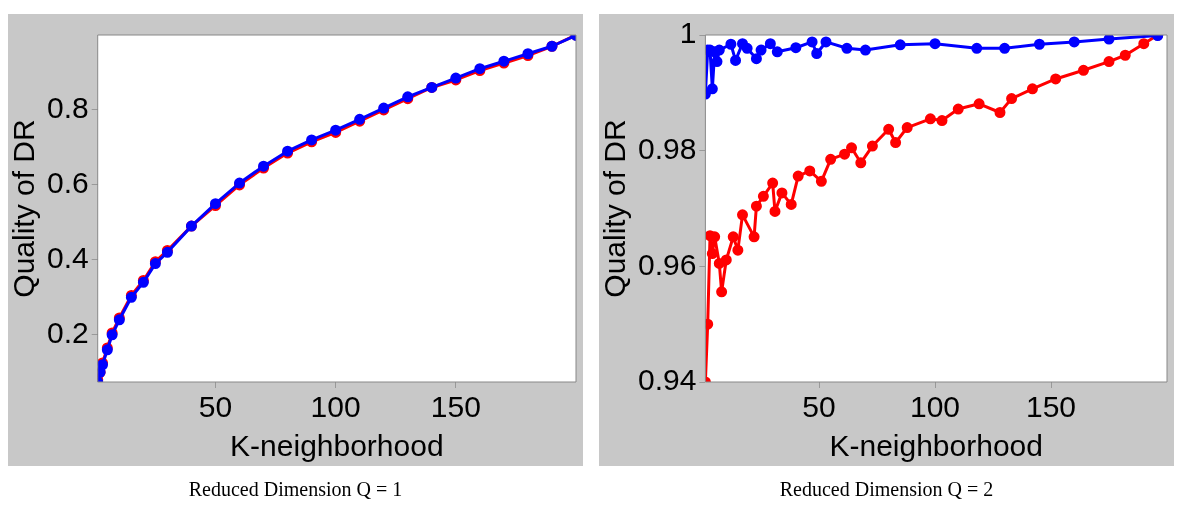 The height and width of the screenshot is (508, 1177). What do you see at coordinates (67, 333) in the screenshot?
I see `y-tick-label: 0.2` at bounding box center [67, 333].